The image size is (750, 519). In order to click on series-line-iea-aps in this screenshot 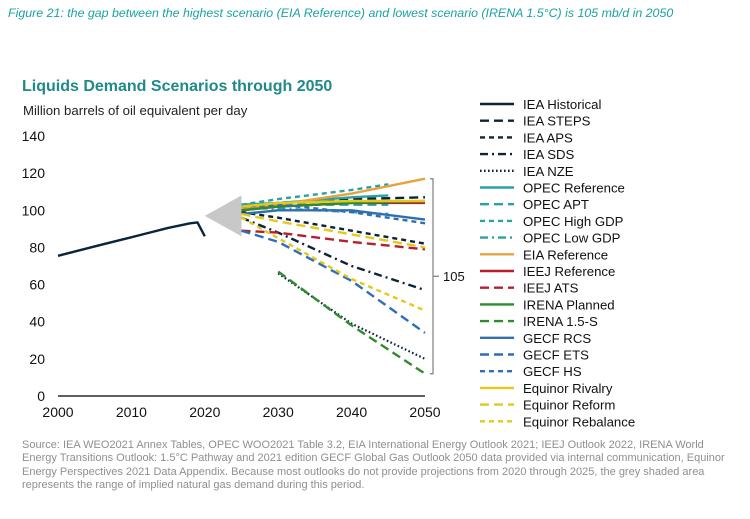, I will do `click(333, 227)`.